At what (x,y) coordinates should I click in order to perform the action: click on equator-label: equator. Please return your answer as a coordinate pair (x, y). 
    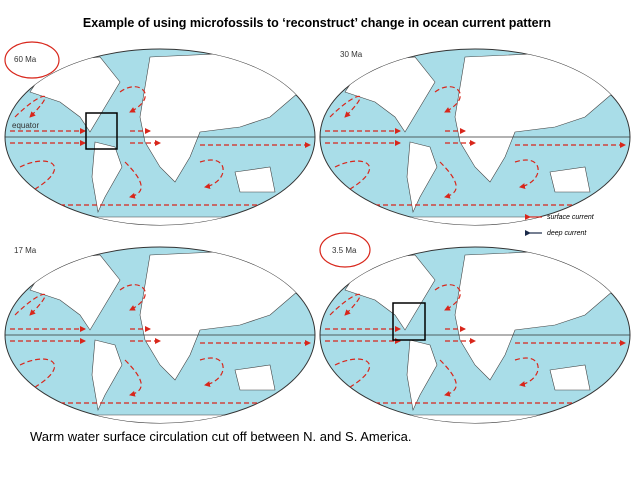
    Looking at the image, I should click on (25, 125).